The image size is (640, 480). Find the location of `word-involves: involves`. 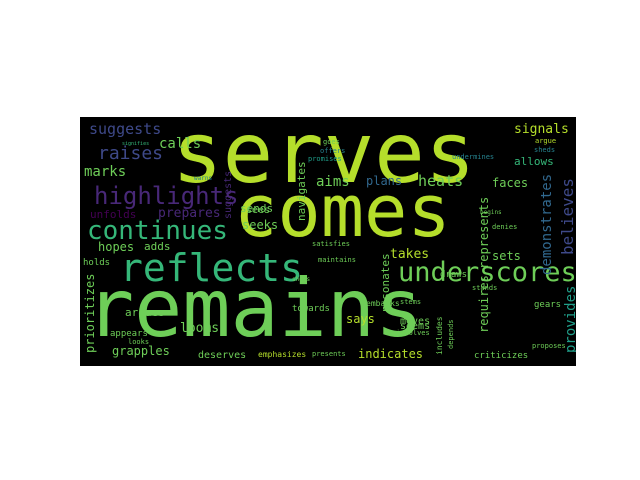

word-involves: involves is located at coordinates (413, 333).